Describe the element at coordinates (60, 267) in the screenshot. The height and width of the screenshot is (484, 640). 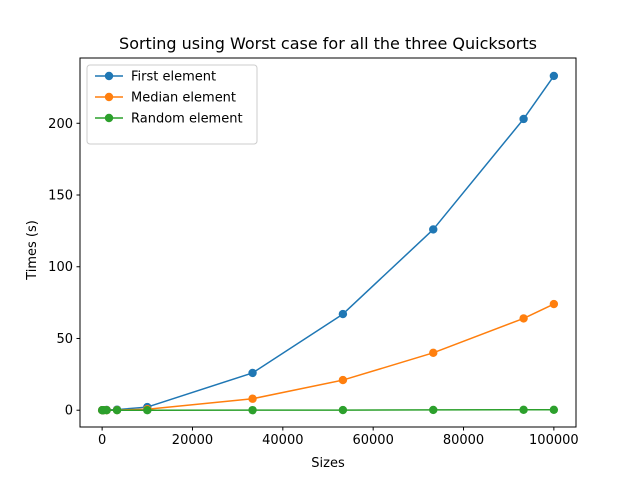
I see `y-tick-label: 100` at that location.